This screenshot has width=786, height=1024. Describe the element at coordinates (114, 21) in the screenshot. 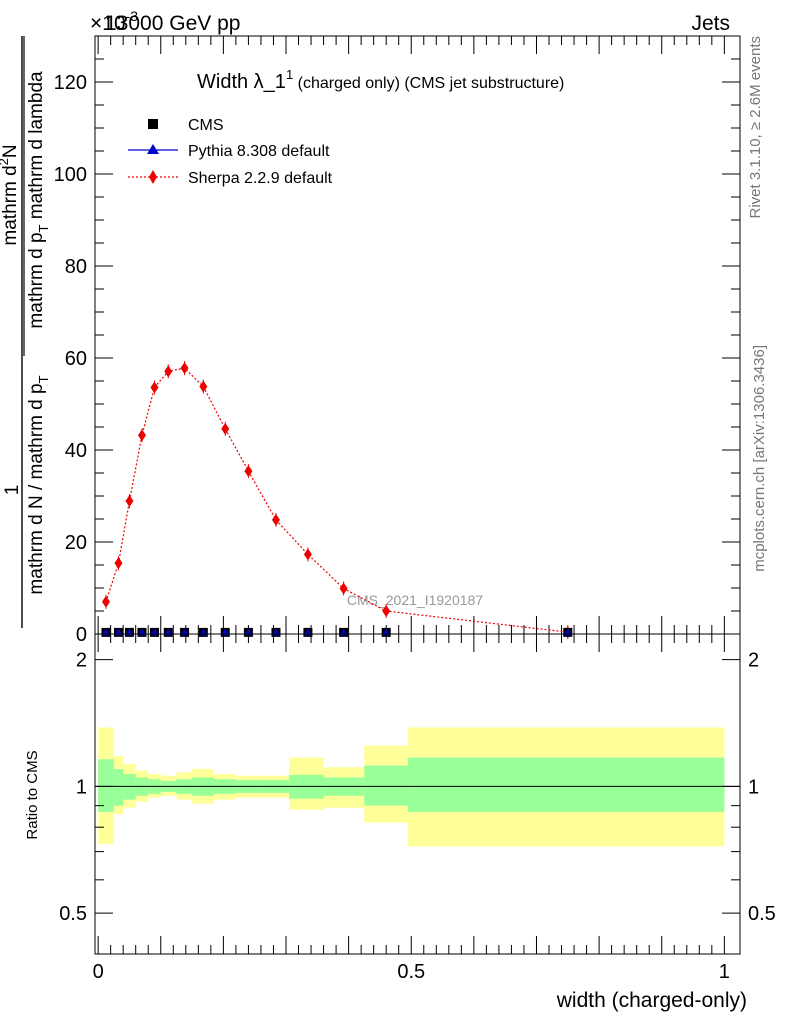

I see `exponent-label: ×10⁻³` at that location.